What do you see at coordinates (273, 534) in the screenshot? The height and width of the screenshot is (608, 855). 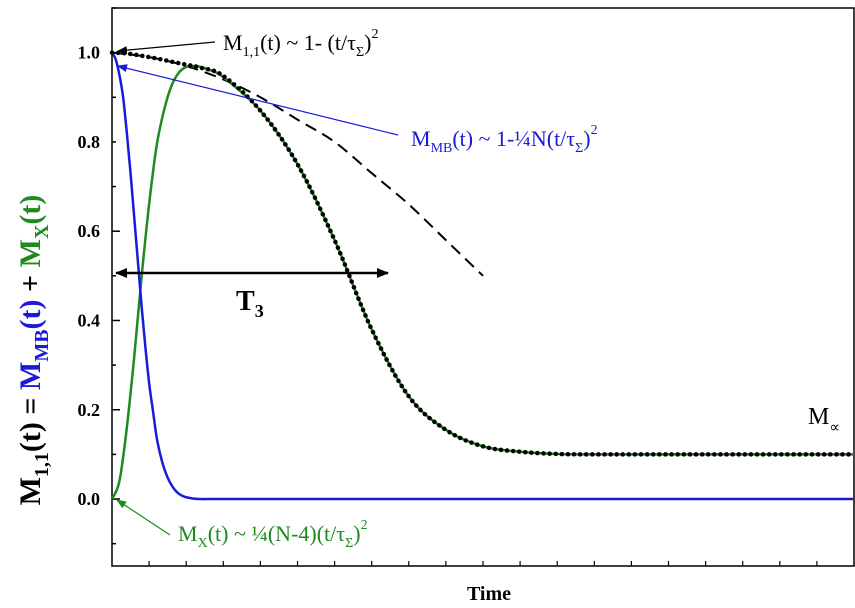 I see `mx-label: MX(t) ~ ¼(N-4)(t/τΣ)2` at bounding box center [273, 534].